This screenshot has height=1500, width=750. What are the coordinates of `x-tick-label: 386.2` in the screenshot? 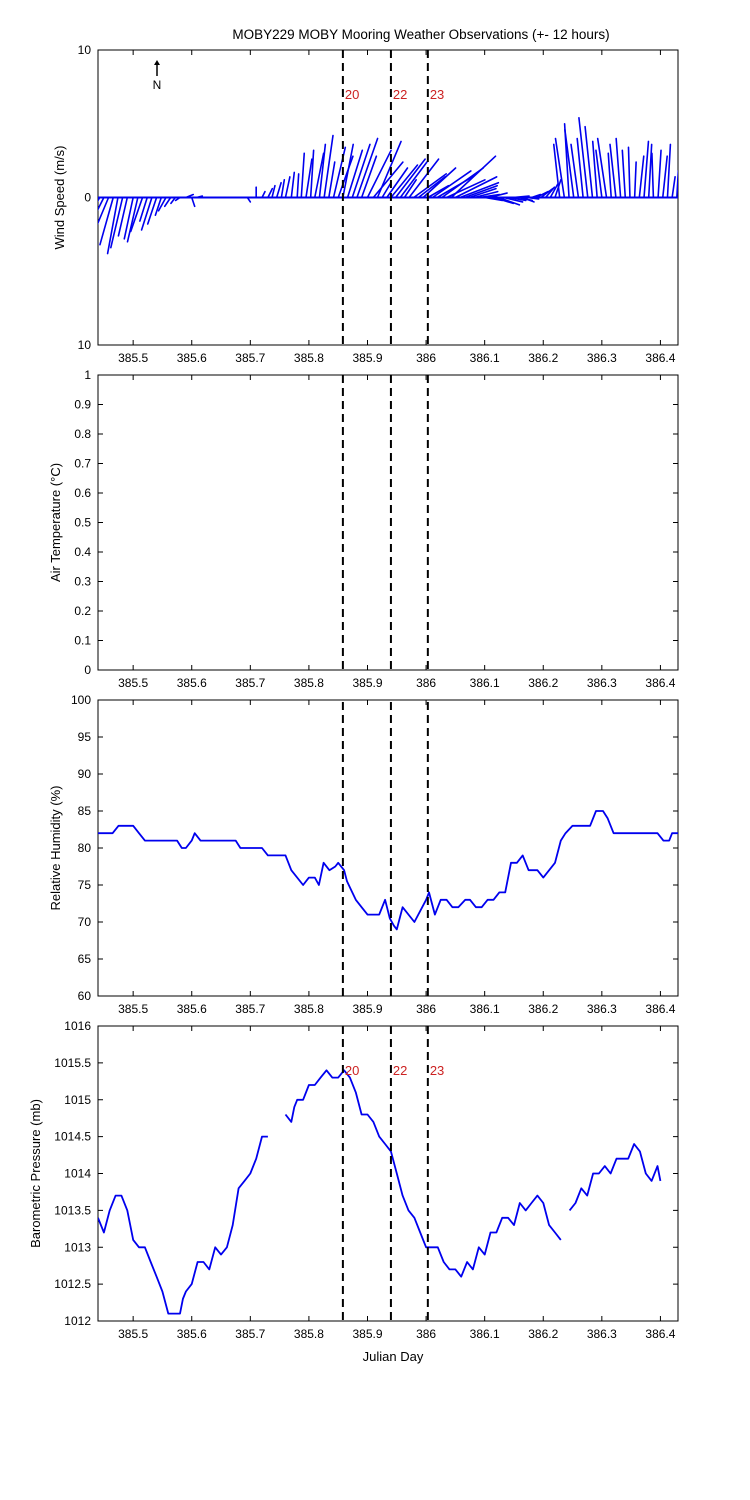 It's located at (543, 683).